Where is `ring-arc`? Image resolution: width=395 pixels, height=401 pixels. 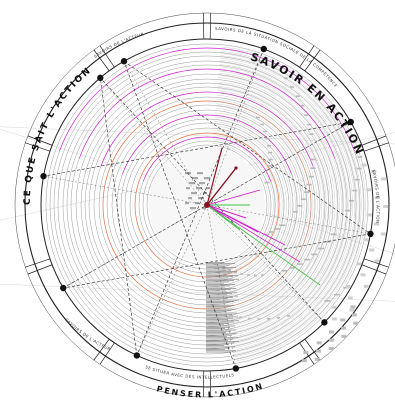 ring-arc is located at coordinates (207, 129).